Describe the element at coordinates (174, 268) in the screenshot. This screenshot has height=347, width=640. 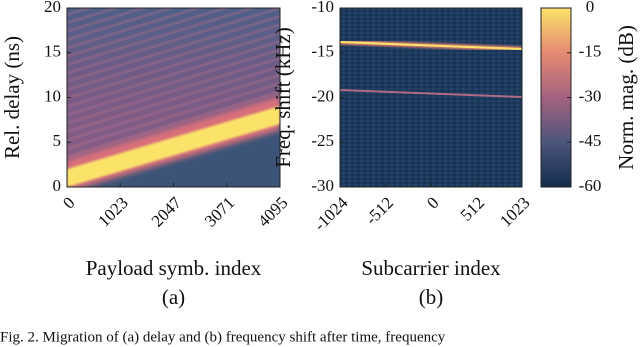
I see `x-axis-label: Payload symb. index` at that location.